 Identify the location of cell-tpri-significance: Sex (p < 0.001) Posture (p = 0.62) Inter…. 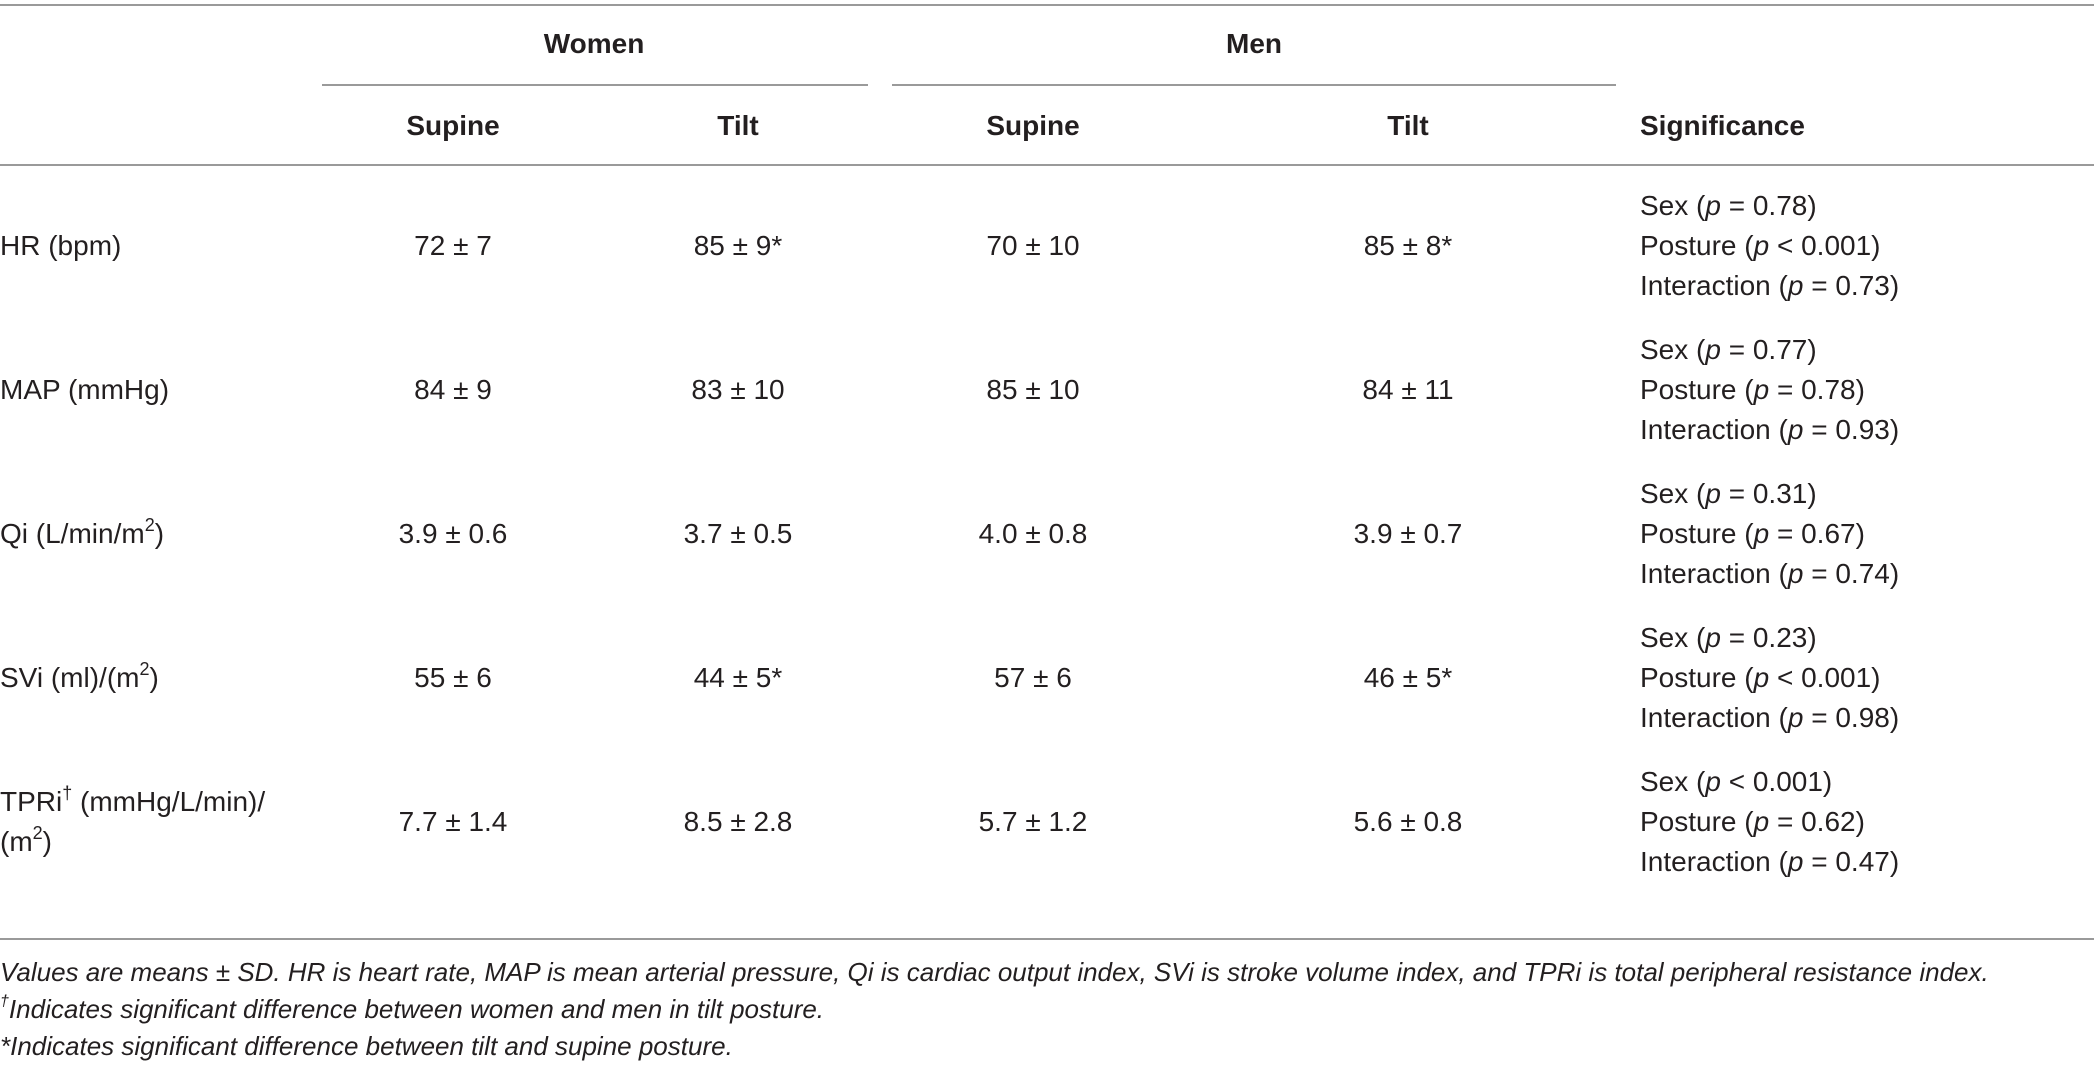
(1769, 822).